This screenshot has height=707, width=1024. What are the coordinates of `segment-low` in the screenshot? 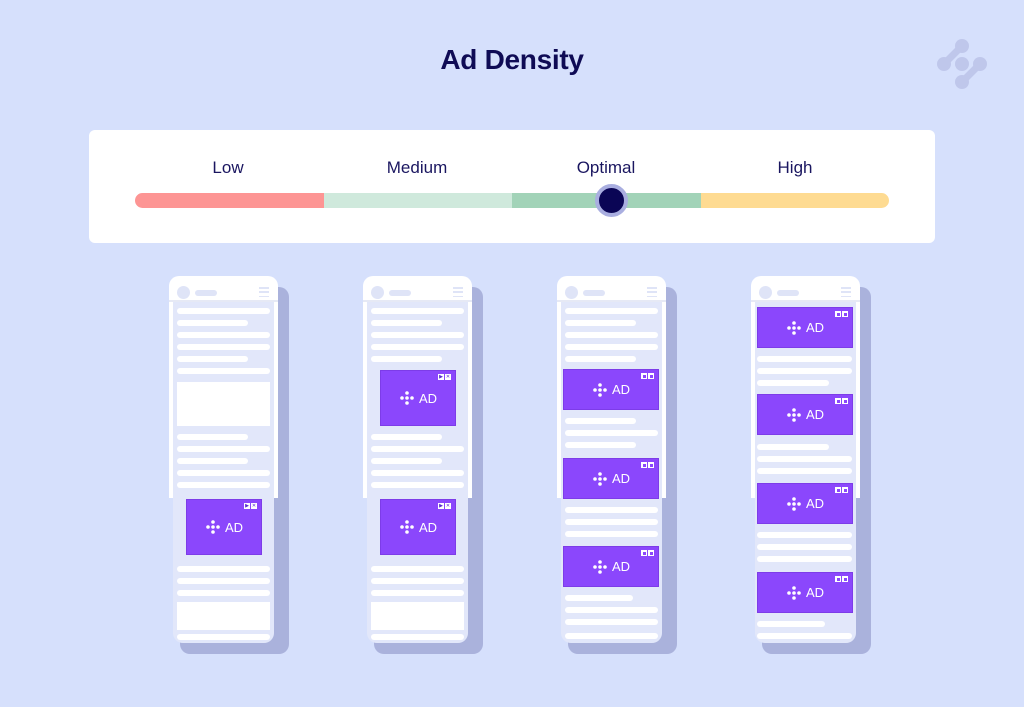 It's located at (229, 200).